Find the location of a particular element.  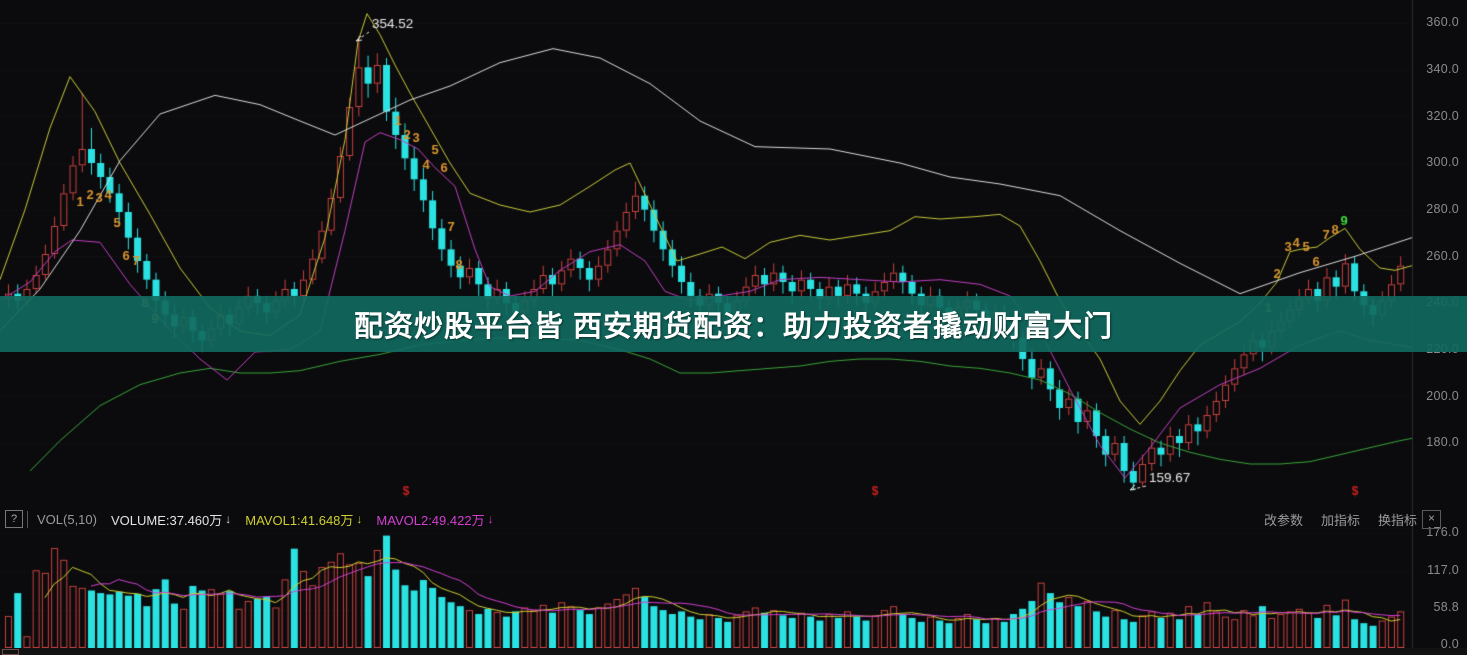

time-axis-strip is located at coordinates (733, 651).